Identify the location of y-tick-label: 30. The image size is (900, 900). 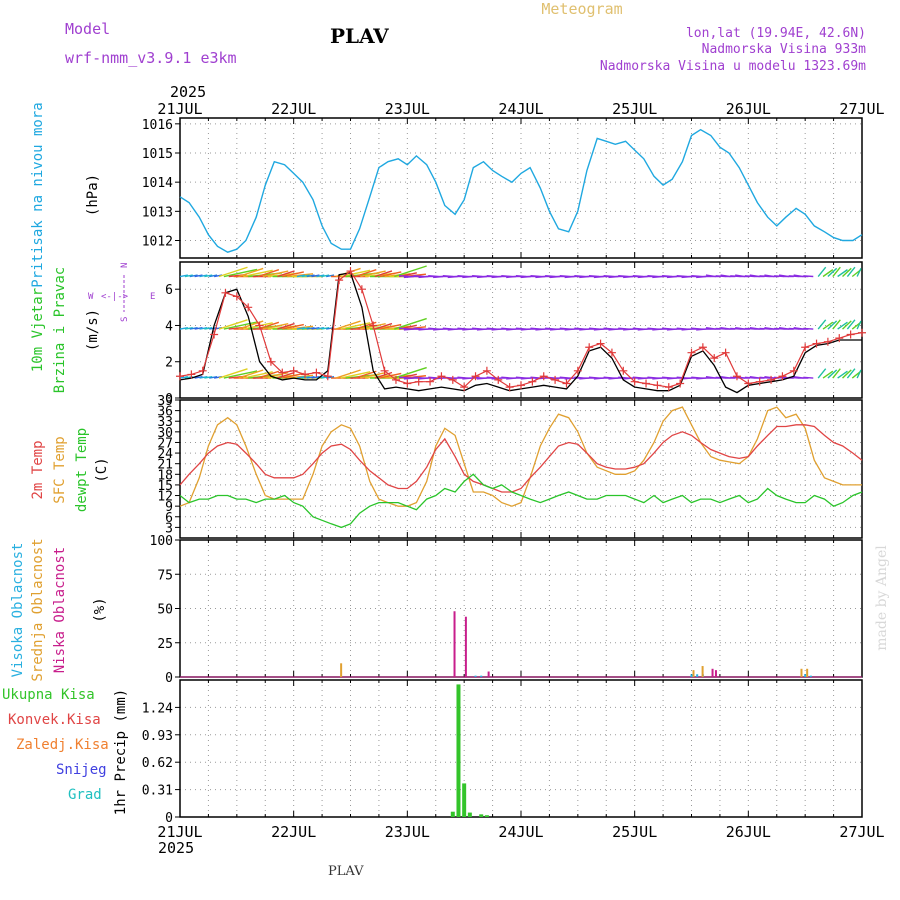
(165, 433).